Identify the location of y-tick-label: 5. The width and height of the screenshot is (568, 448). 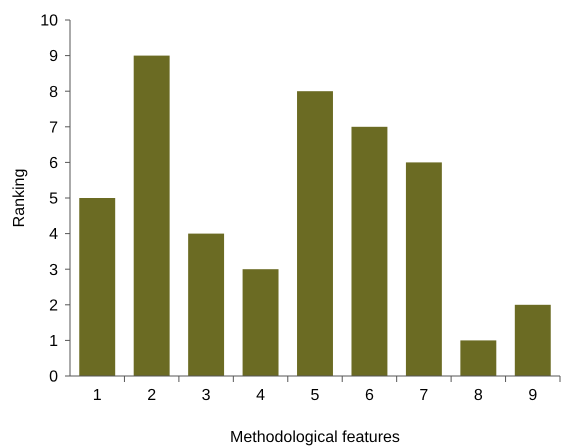
(53, 199).